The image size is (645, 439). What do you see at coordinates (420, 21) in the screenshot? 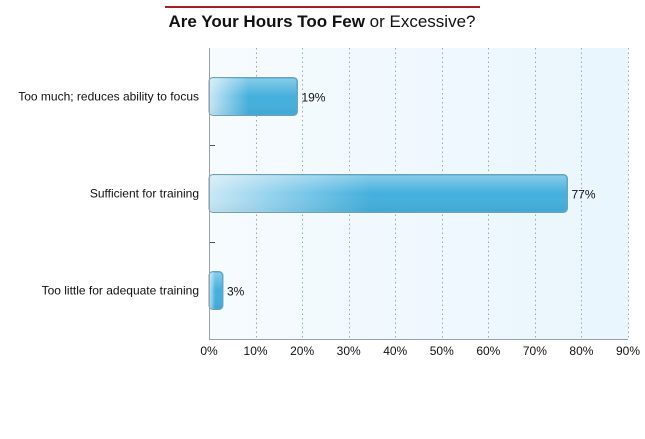
I see `title-normal-part: or Excessive?` at bounding box center [420, 21].